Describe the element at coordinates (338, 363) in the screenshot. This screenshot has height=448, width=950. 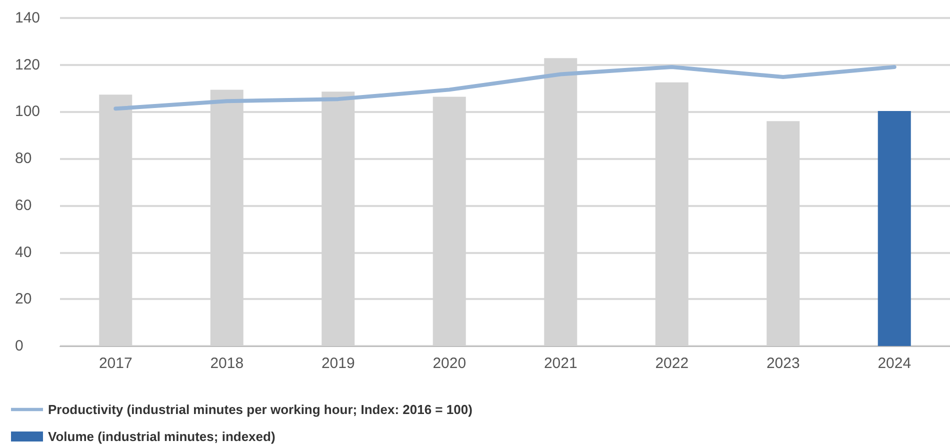
I see `x-tick-label: 2019` at that location.